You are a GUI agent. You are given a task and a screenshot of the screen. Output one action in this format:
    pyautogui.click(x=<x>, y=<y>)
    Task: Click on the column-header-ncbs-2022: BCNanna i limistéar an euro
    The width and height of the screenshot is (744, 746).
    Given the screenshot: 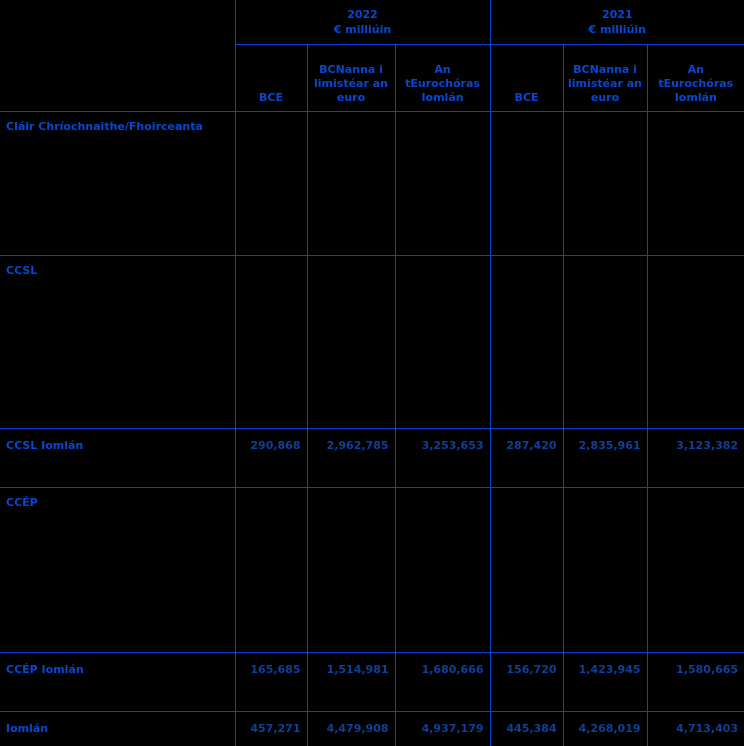 What is the action you would take?
    pyautogui.click(x=350, y=78)
    